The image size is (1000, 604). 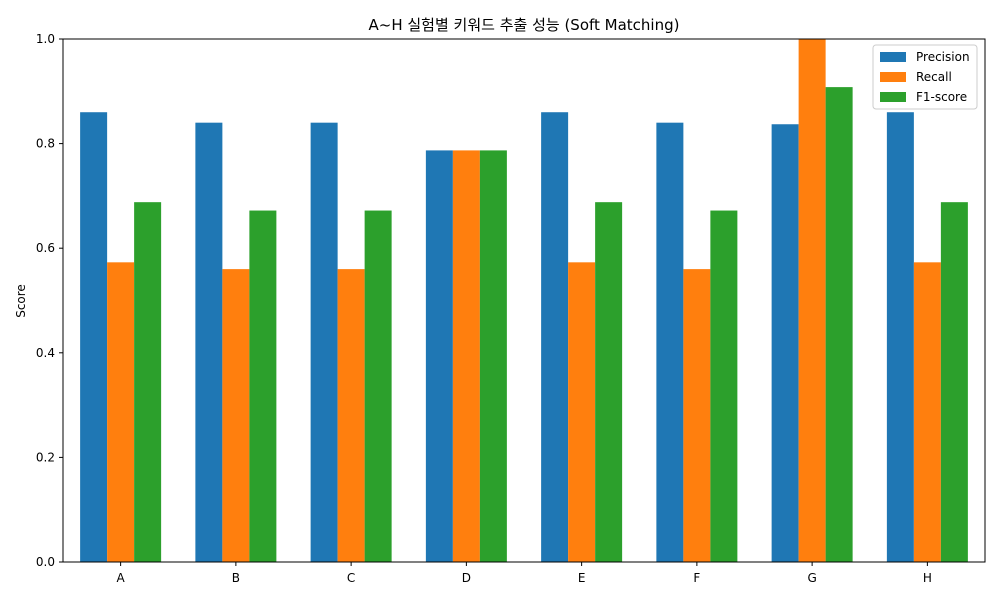 I want to click on bar-precision-d, so click(x=439, y=356).